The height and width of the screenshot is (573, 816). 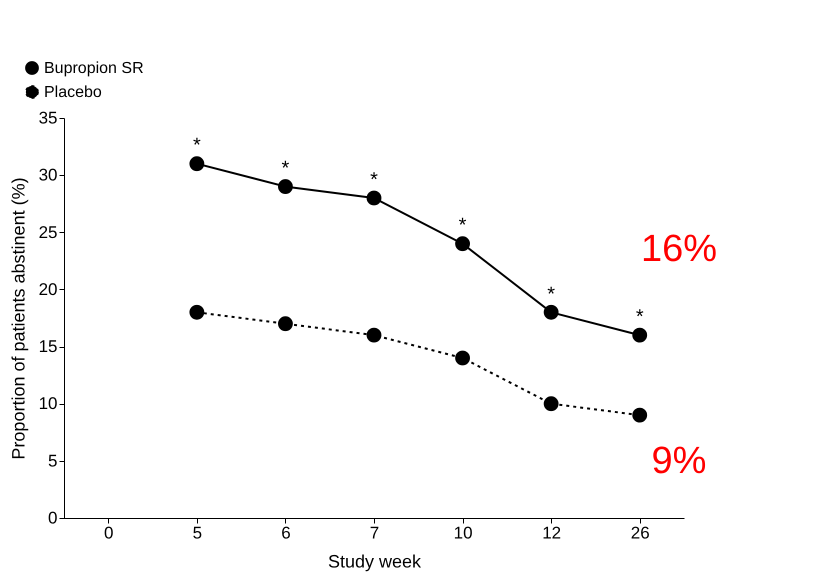 What do you see at coordinates (48, 346) in the screenshot?
I see `y-tick-label: 15` at bounding box center [48, 346].